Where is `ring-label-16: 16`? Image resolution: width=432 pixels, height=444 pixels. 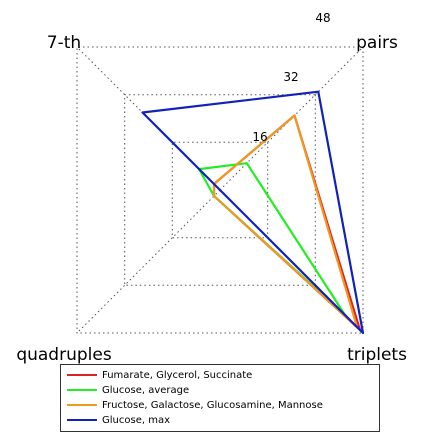
ring-label-16: 16 is located at coordinates (259, 137).